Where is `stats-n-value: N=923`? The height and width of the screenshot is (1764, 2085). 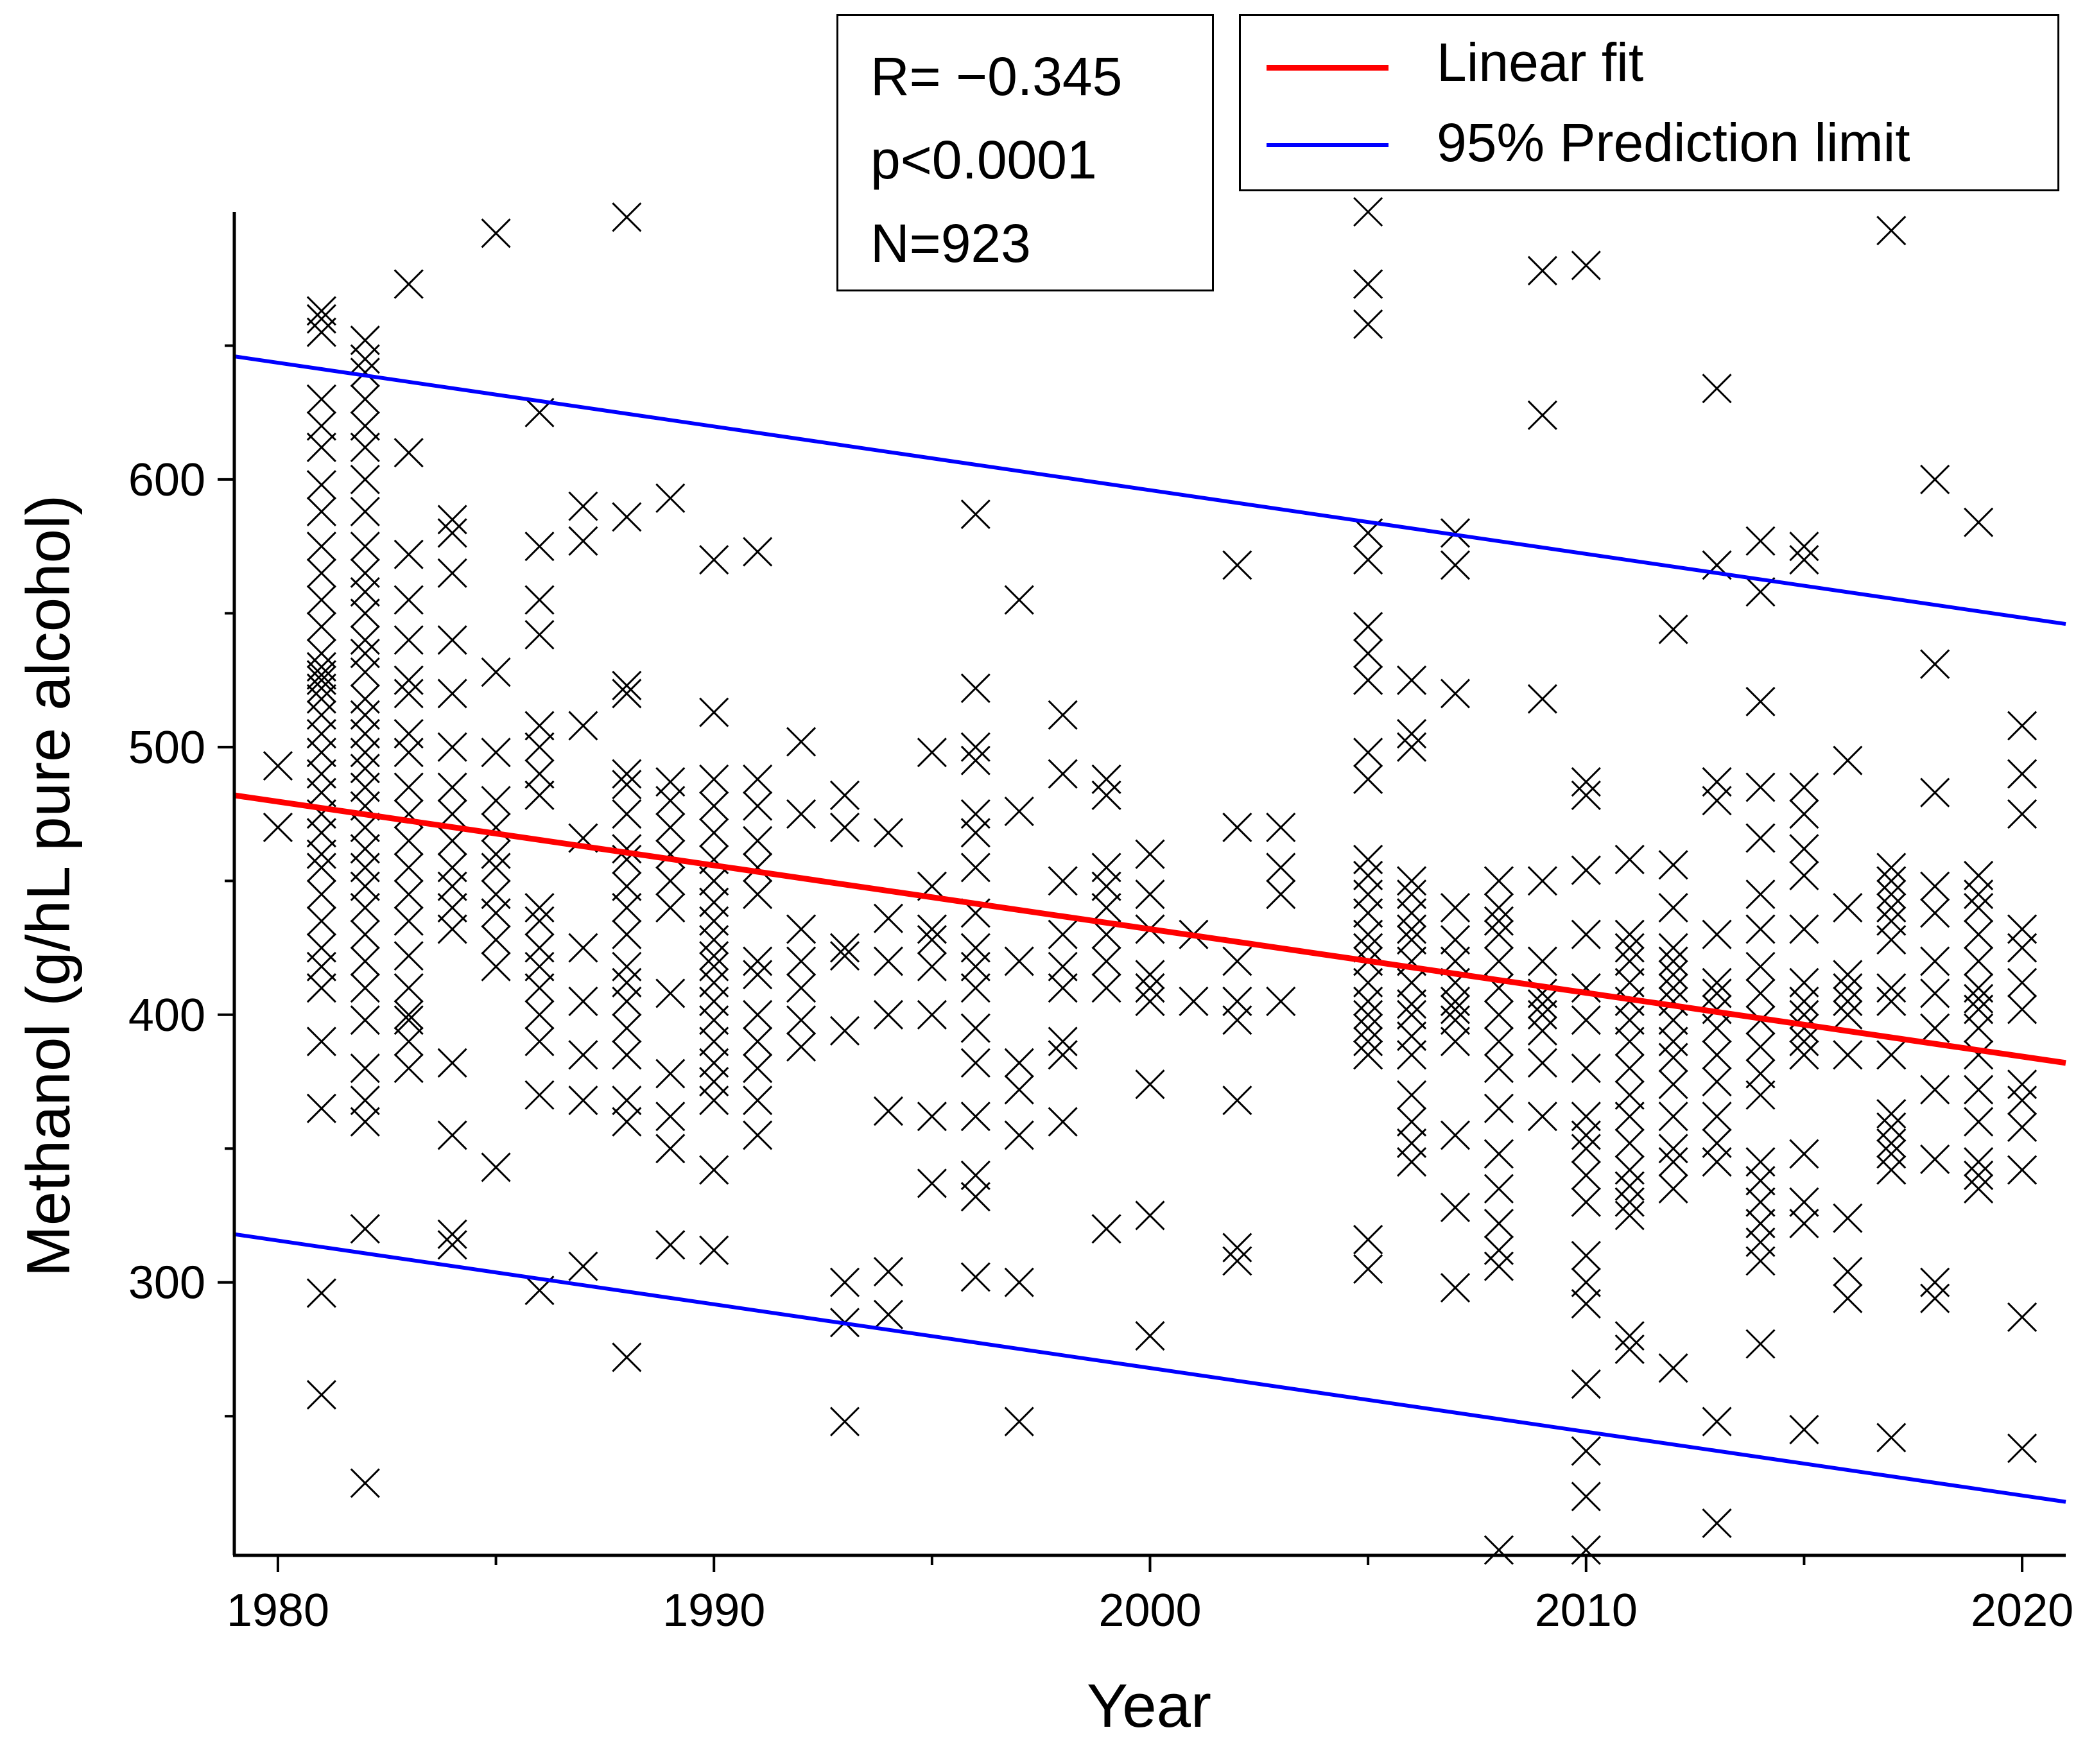 stats-n-value: N=923 is located at coordinates (951, 243).